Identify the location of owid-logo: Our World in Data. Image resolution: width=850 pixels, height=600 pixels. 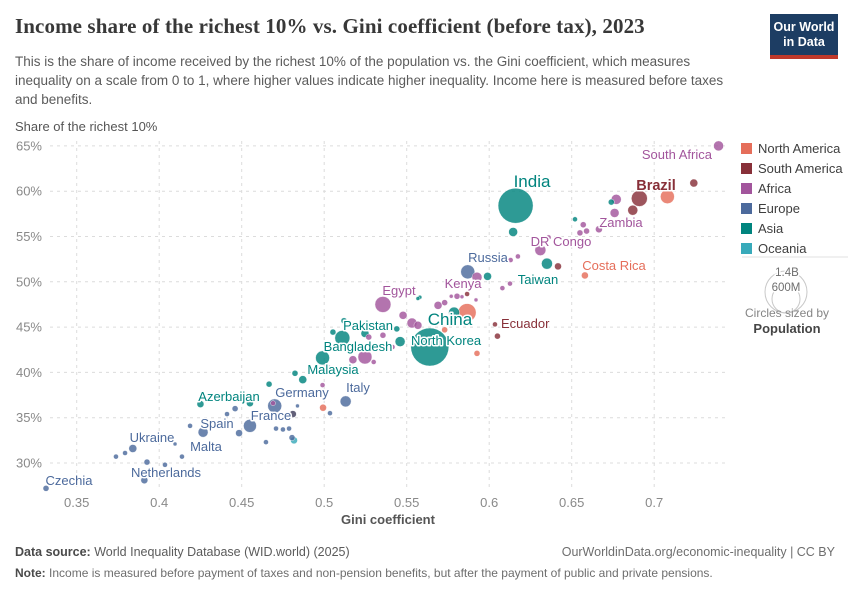
(804, 36).